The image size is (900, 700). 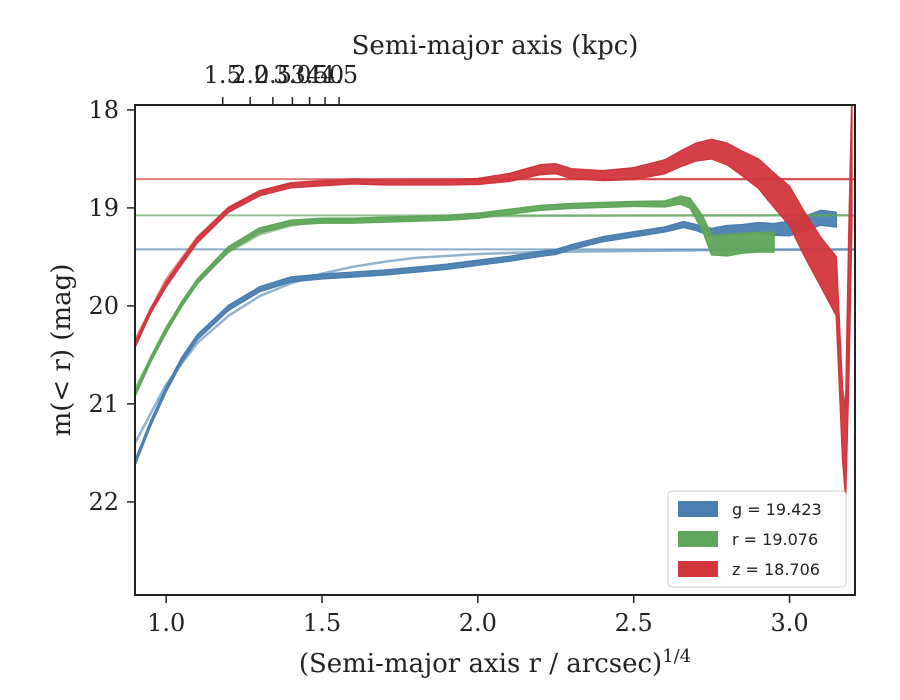 What do you see at coordinates (698, 509) in the screenshot?
I see `legend-swatch-g` at bounding box center [698, 509].